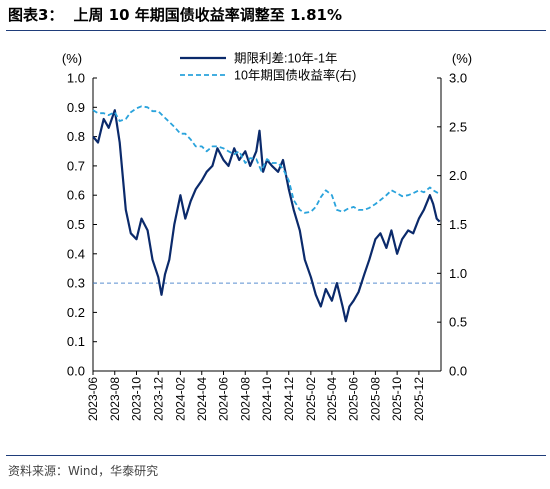  I want to click on left-tick-label: 0.7, so click(76, 165).